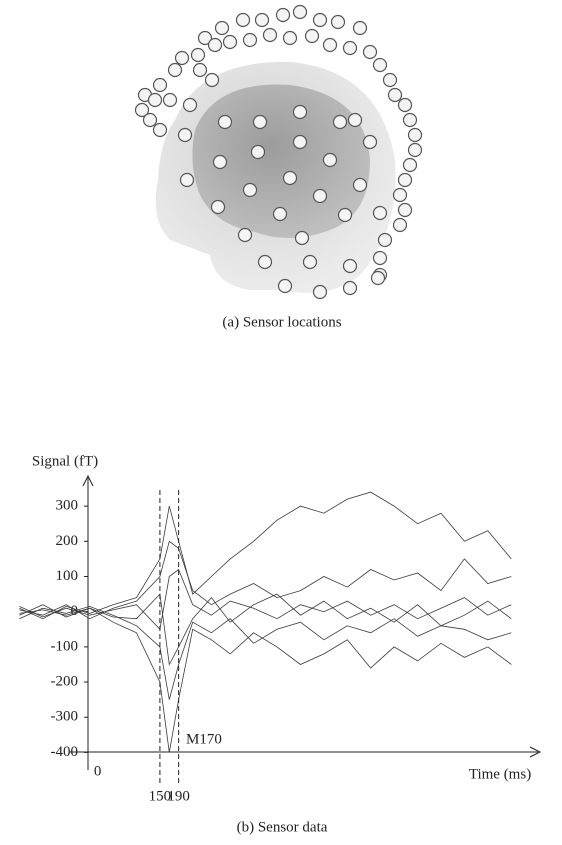 Image resolution: width=562 pixels, height=845 pixels. I want to click on y-tick-label: 300, so click(67, 506).